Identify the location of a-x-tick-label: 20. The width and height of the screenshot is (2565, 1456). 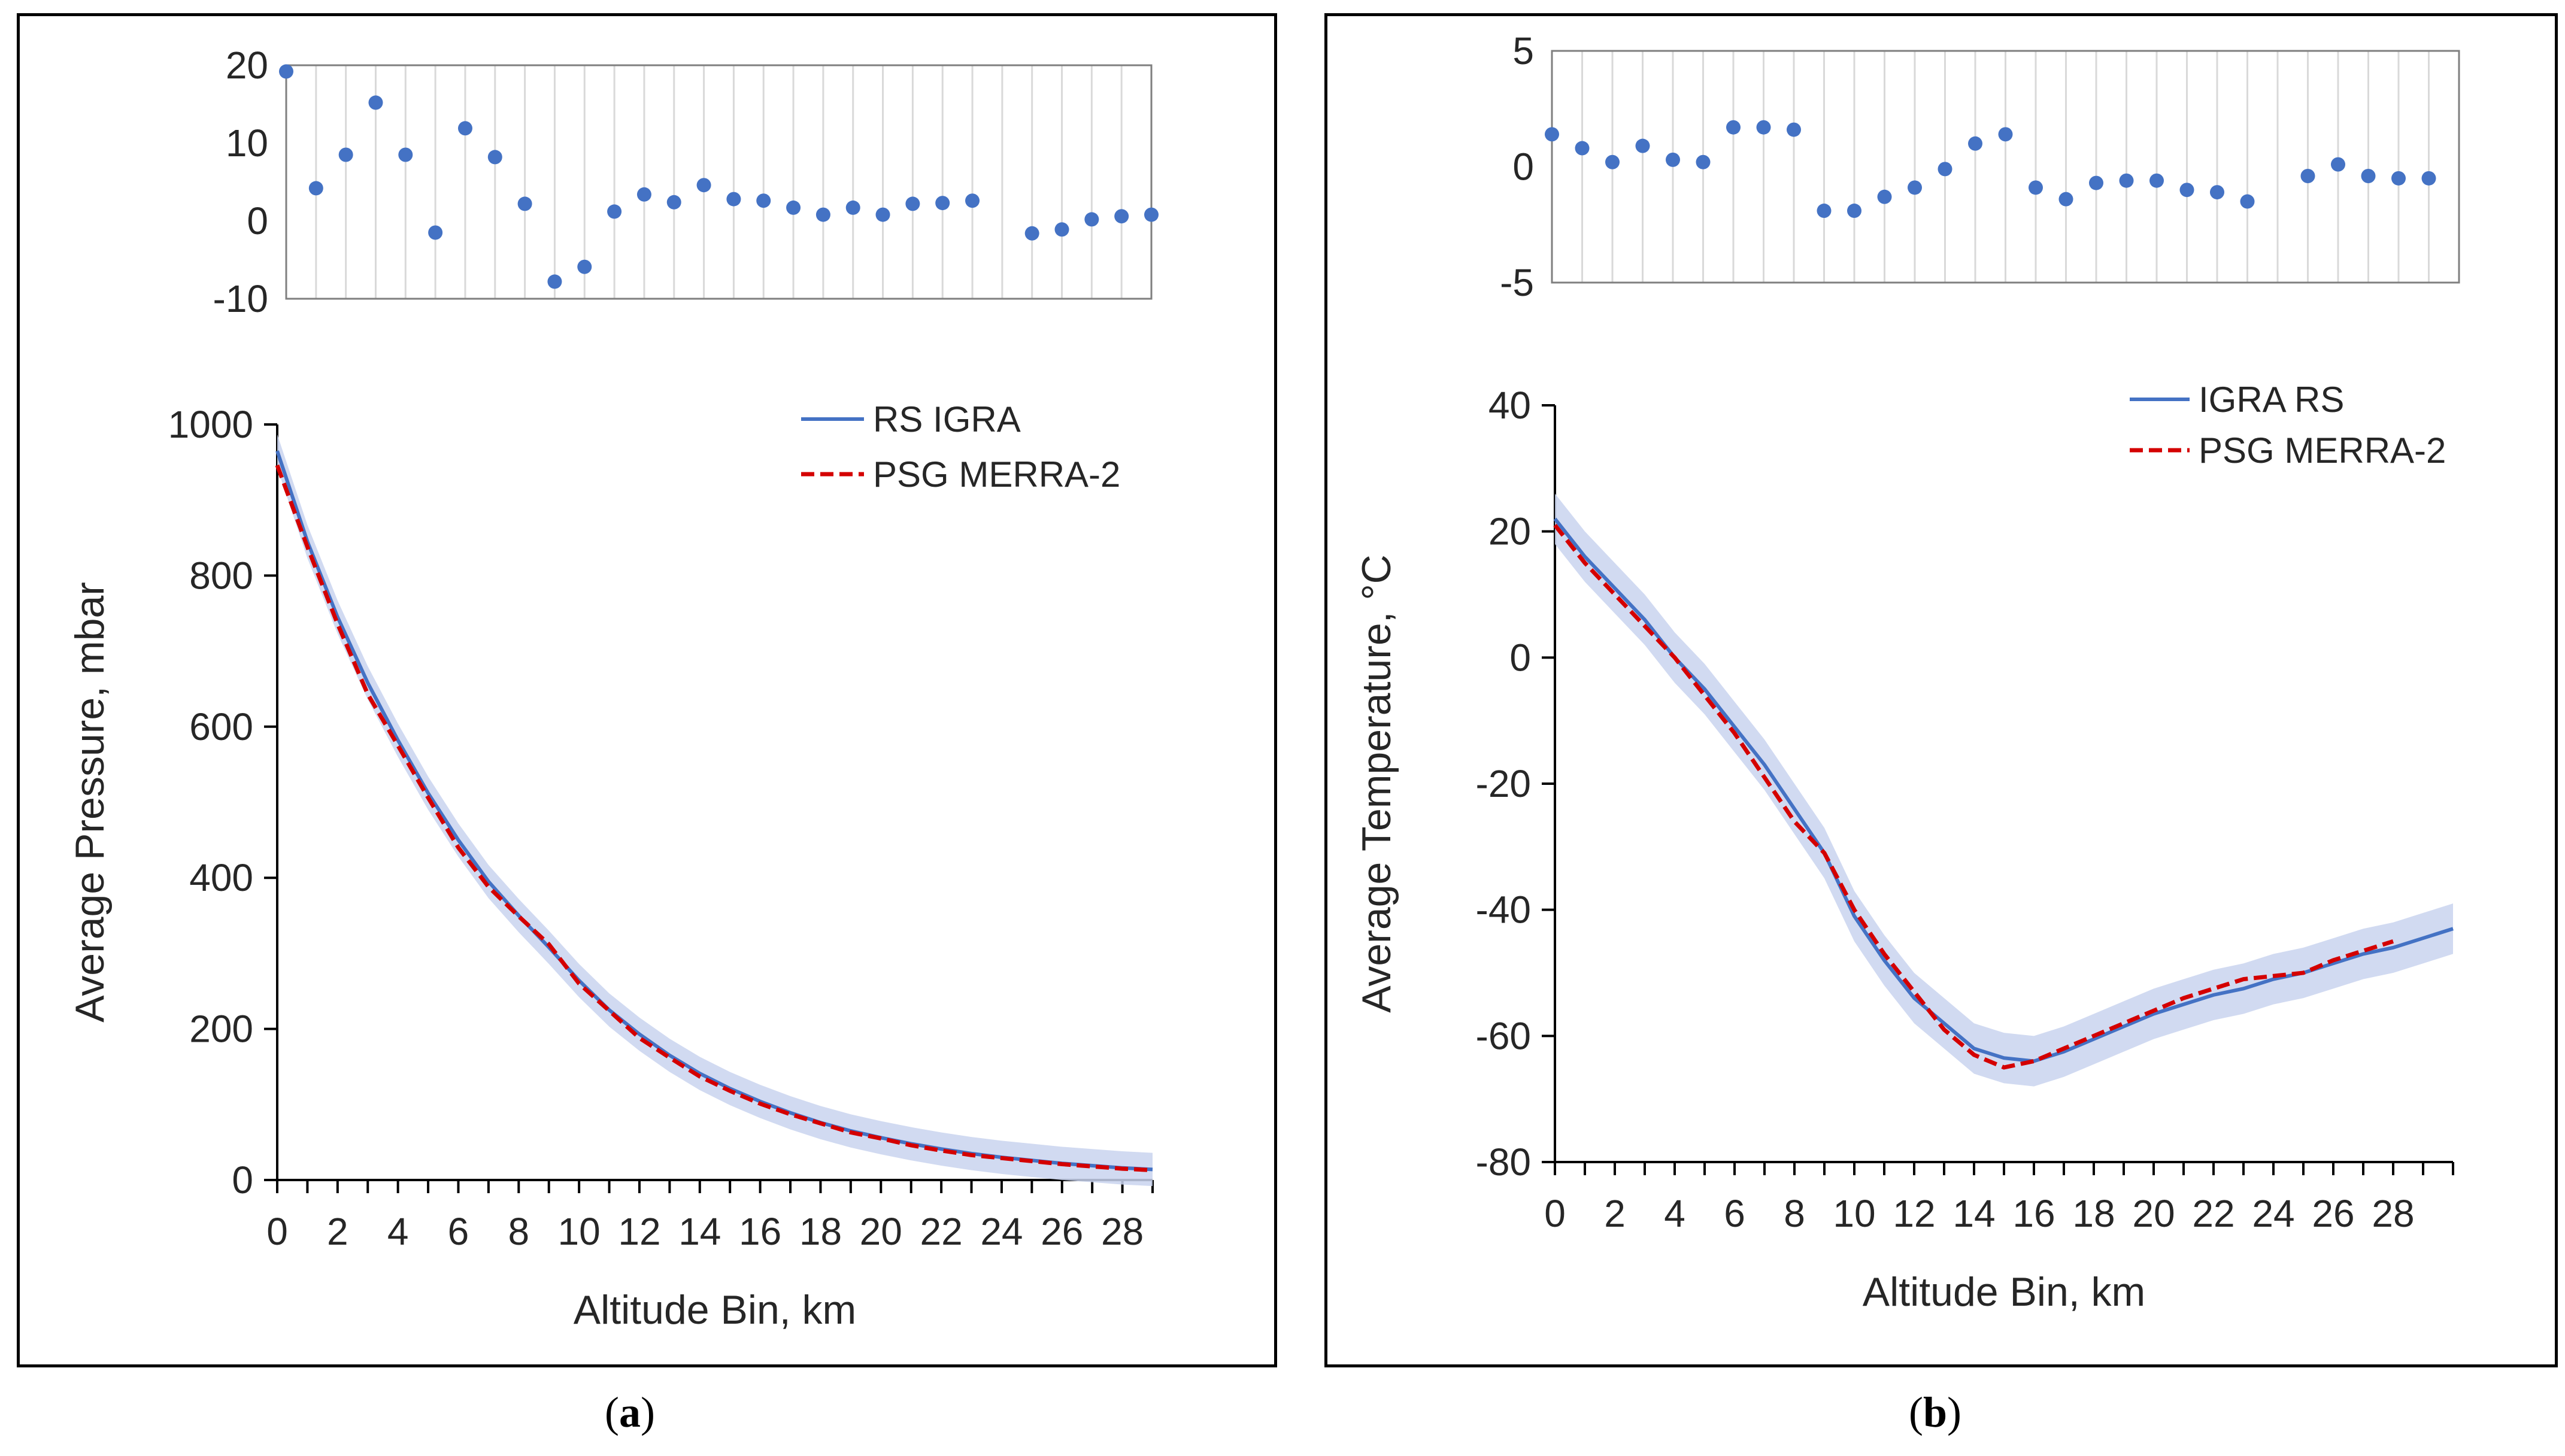
(881, 1232).